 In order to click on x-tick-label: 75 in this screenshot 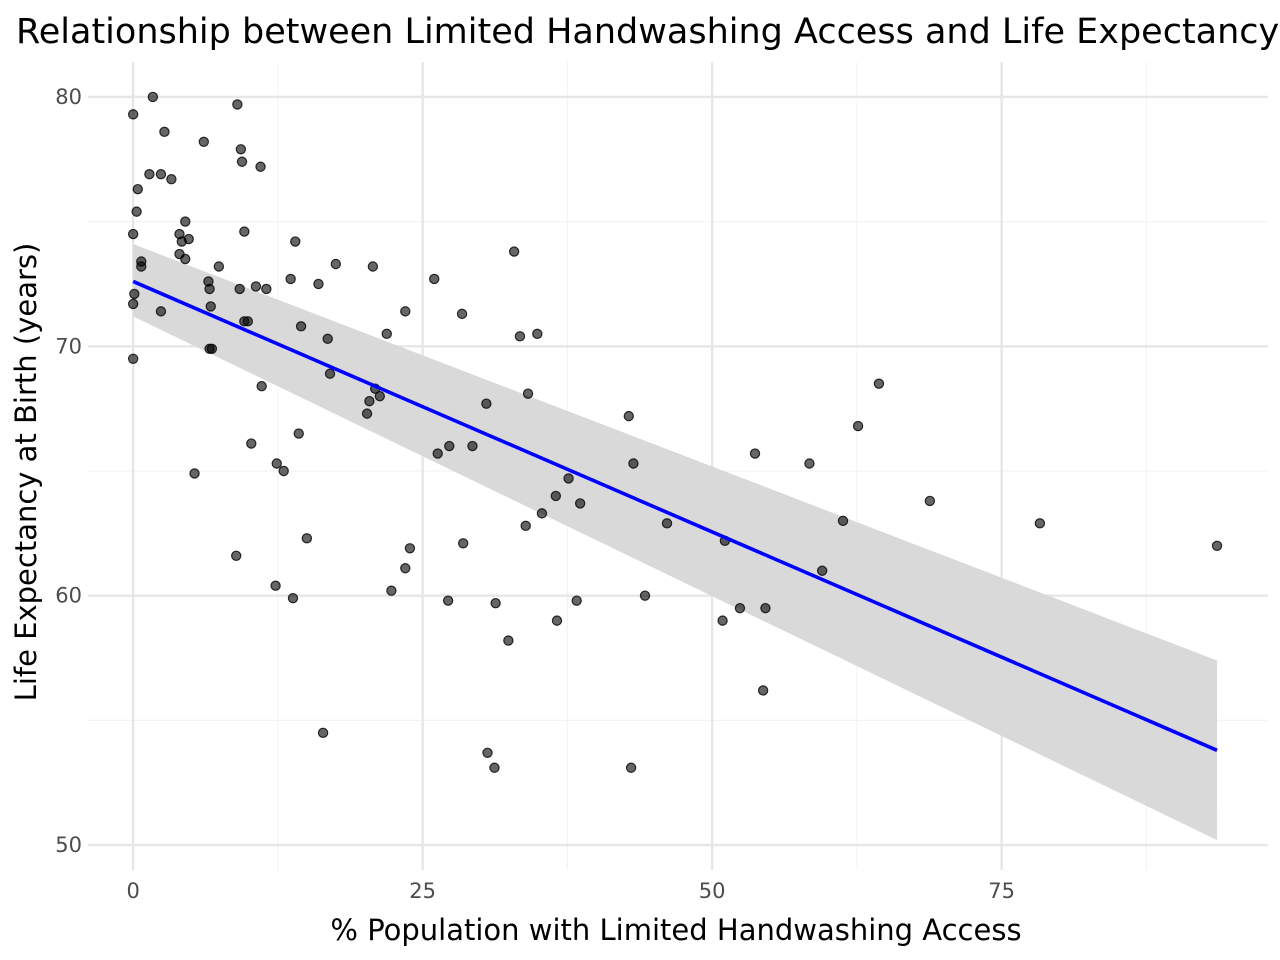, I will do `click(1001, 891)`.